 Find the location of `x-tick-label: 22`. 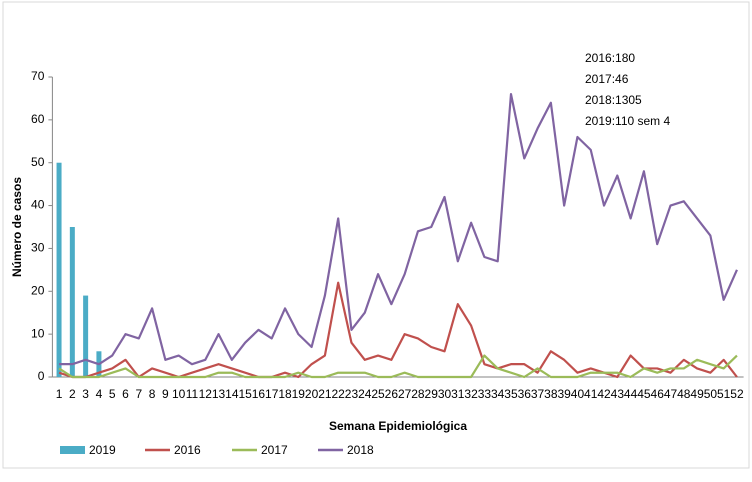

x-tick-label: 22 is located at coordinates (339, 394).